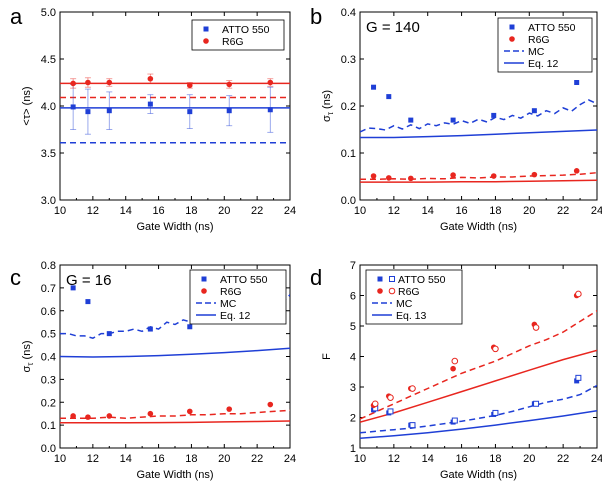  What do you see at coordinates (478, 176) in the screenshot?
I see `series-line-mc-r6g` at bounding box center [478, 176].